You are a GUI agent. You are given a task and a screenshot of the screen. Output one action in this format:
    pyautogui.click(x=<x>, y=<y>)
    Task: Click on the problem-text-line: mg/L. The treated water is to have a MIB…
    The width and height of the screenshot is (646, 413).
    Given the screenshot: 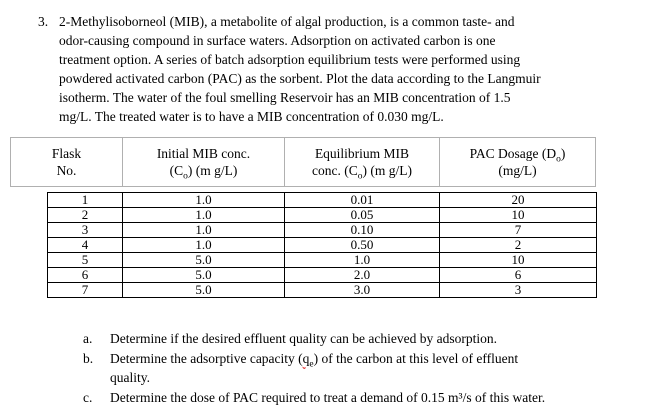 What is the action you would take?
    pyautogui.click(x=251, y=116)
    